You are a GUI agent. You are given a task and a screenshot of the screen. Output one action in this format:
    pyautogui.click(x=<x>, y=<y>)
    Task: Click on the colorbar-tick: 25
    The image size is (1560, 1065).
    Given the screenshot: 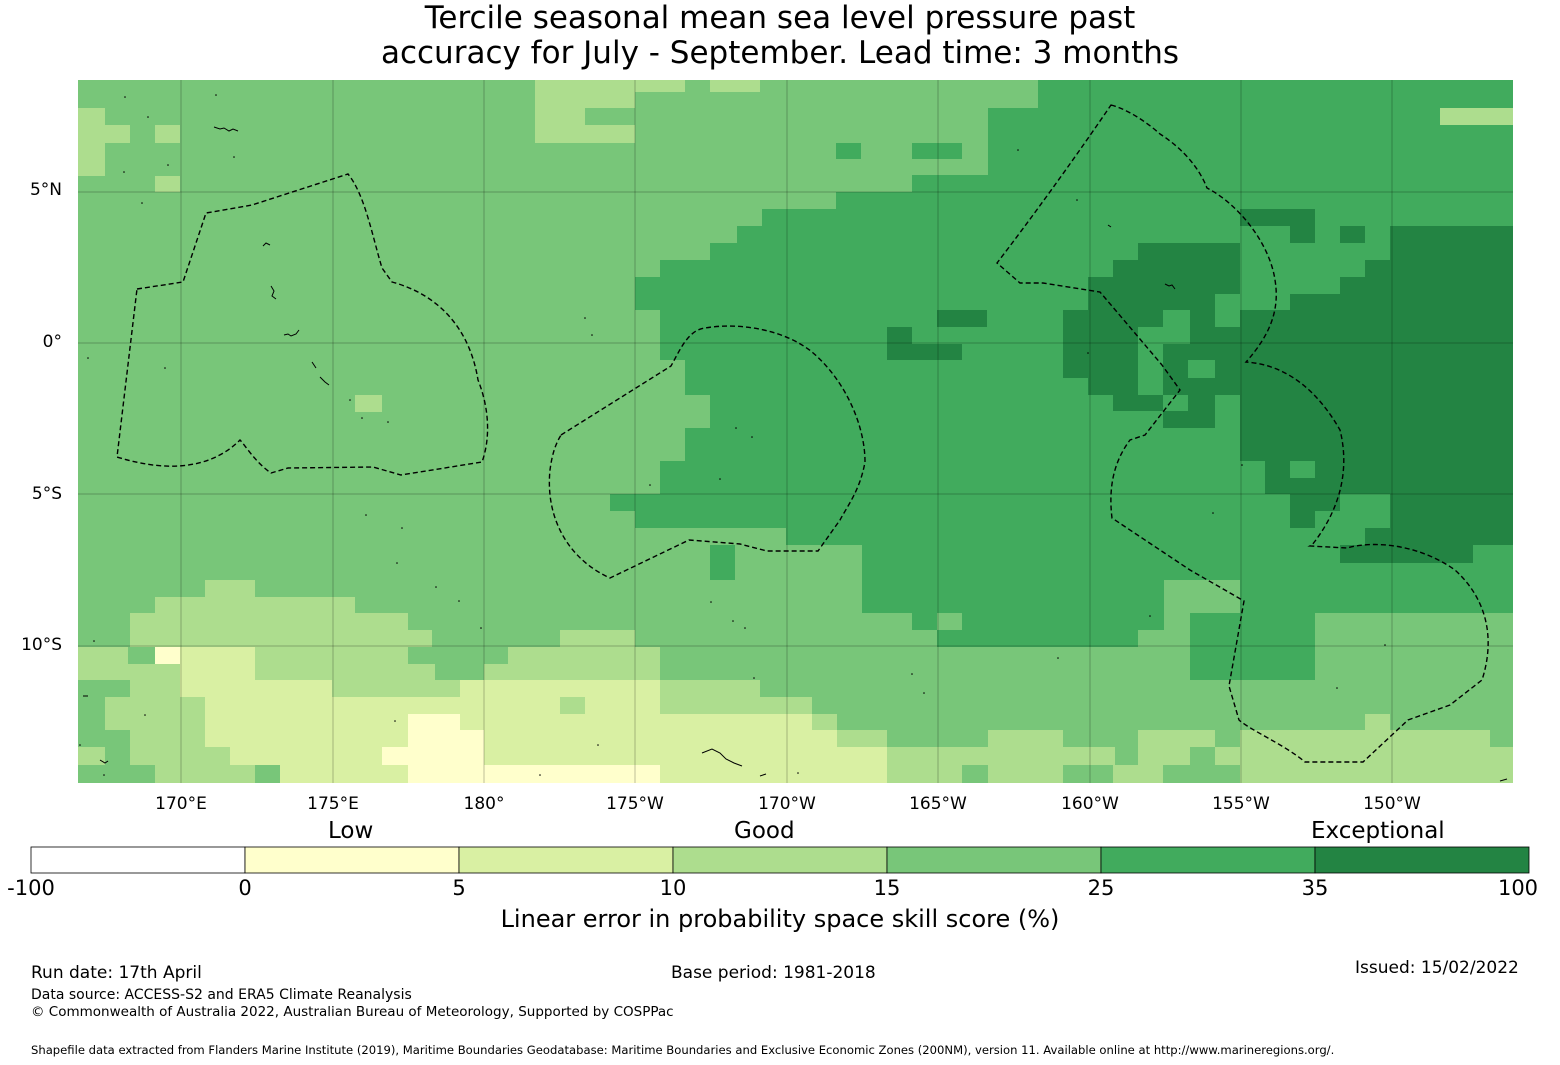 What is the action you would take?
    pyautogui.click(x=1101, y=888)
    